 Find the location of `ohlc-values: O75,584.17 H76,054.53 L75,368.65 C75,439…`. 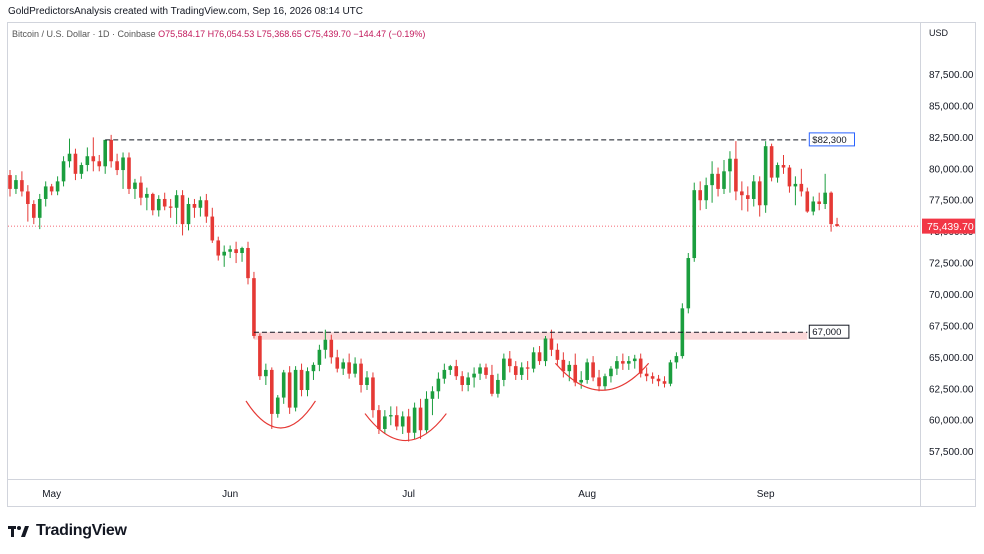

ohlc-values: O75,584.17 H76,054.53 L75,368.65 C75,439… is located at coordinates (291, 34).